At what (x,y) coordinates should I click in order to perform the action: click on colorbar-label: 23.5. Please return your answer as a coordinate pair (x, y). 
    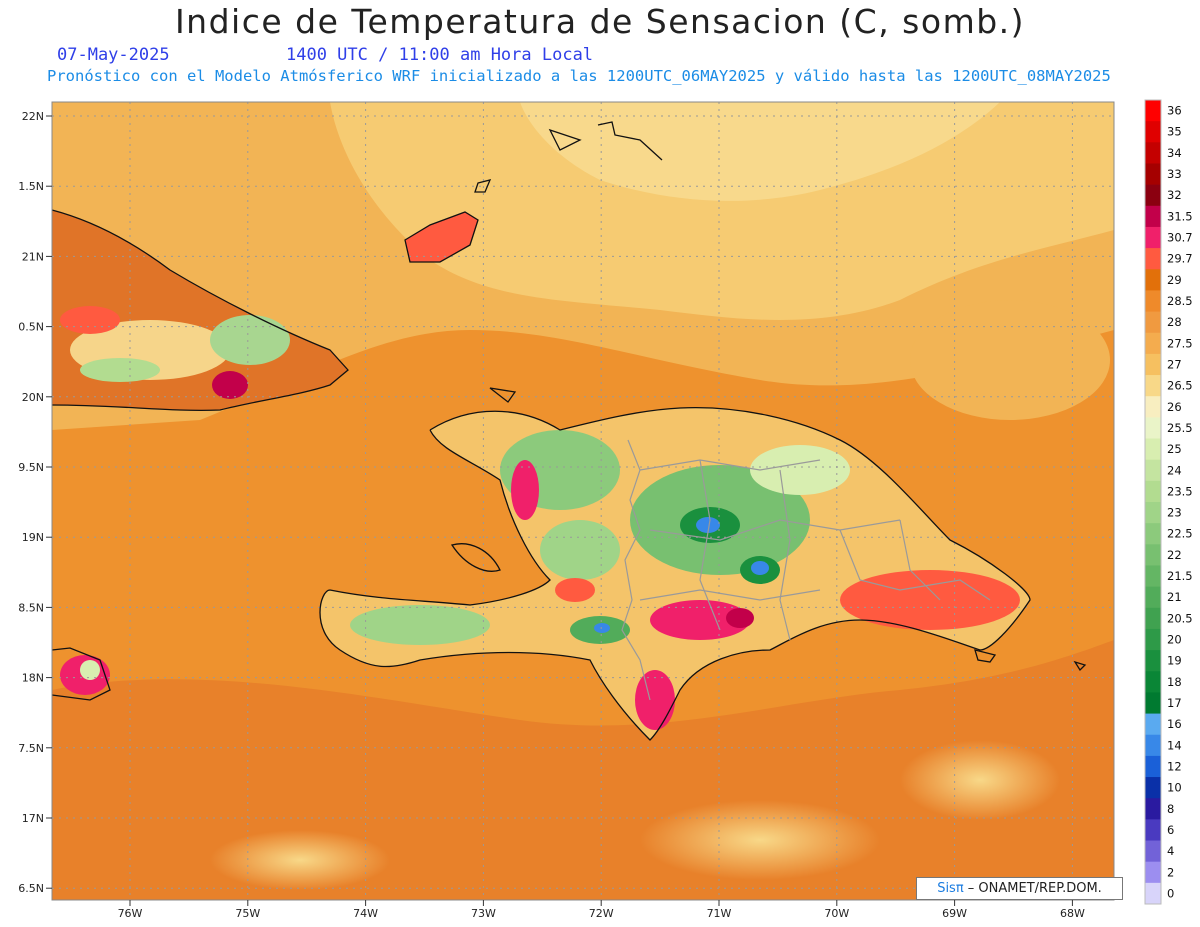
    Looking at the image, I should click on (1180, 491).